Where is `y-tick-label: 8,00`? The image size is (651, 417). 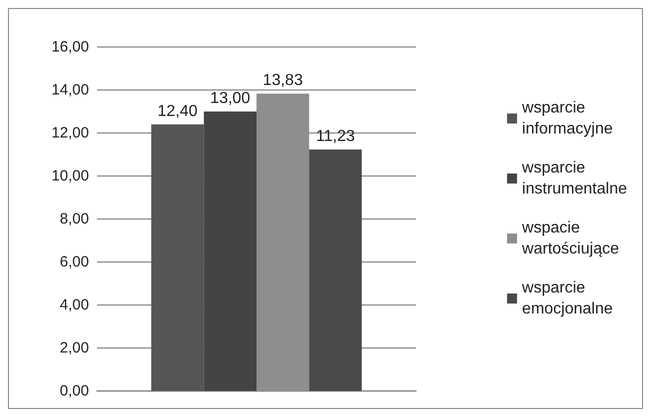 y-tick-label: 8,00 is located at coordinates (74, 219).